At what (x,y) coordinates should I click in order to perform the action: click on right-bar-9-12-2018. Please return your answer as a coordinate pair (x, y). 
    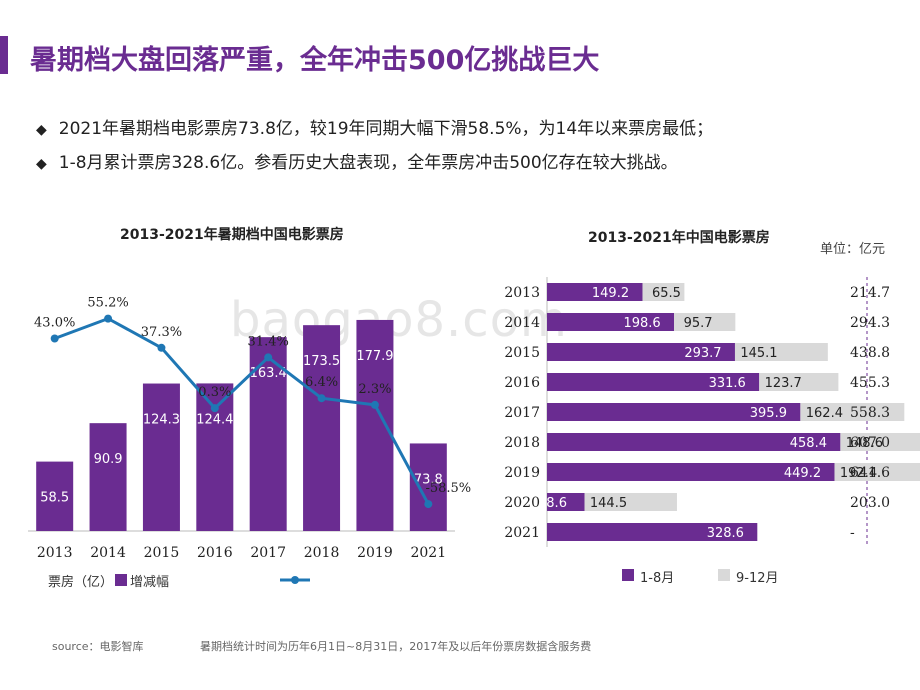
    Looking at the image, I should click on (880, 442).